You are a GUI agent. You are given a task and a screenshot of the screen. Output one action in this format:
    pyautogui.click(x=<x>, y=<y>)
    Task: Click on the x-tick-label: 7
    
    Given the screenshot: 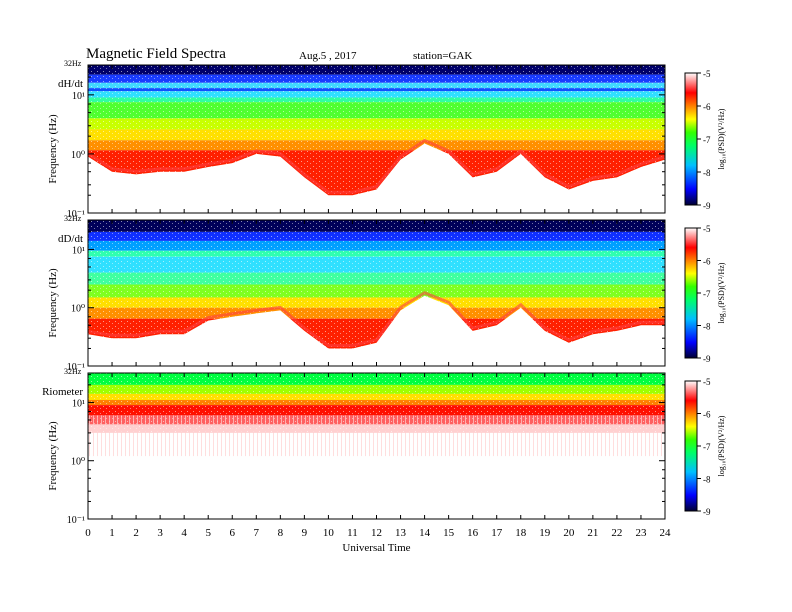 What is the action you would take?
    pyautogui.click(x=257, y=533)
    